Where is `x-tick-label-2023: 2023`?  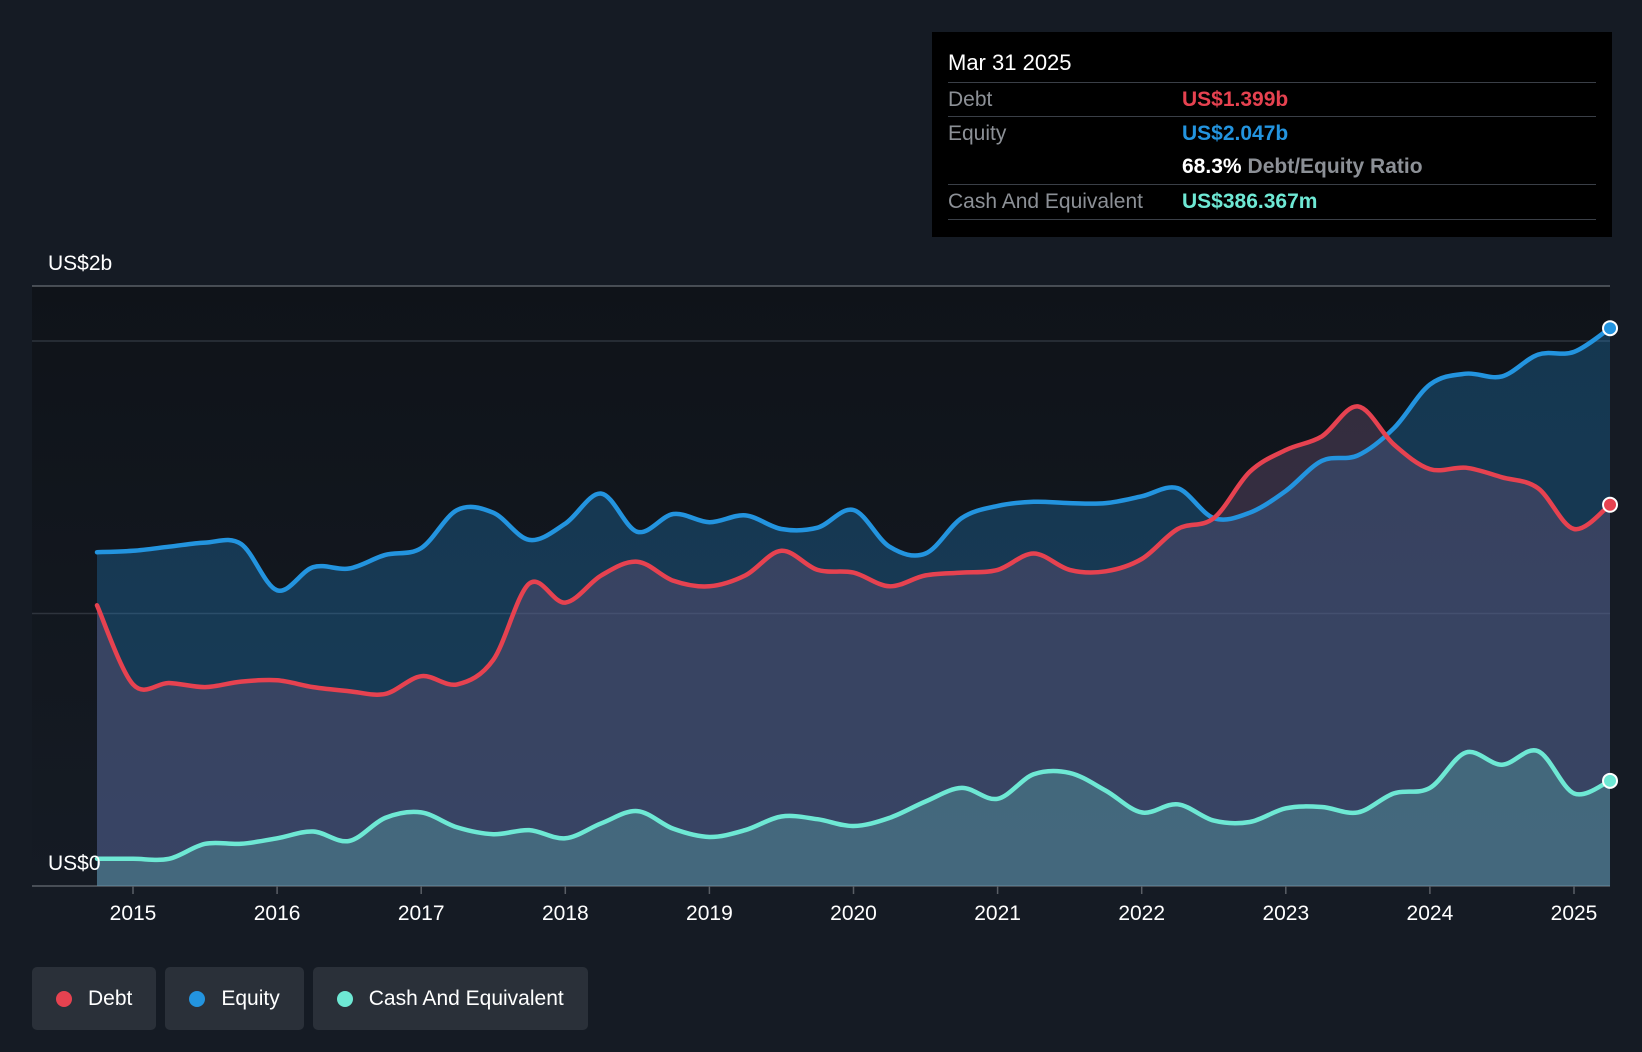 x-tick-label-2023: 2023 is located at coordinates (1285, 913).